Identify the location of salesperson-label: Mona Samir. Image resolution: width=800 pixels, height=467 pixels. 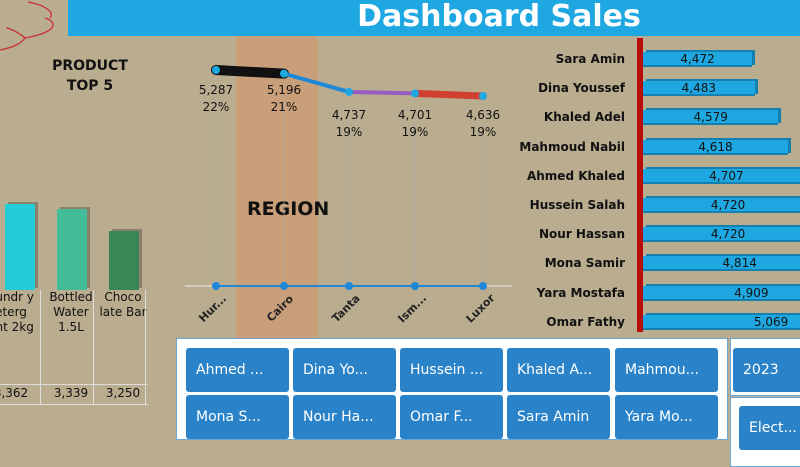
(584, 263).